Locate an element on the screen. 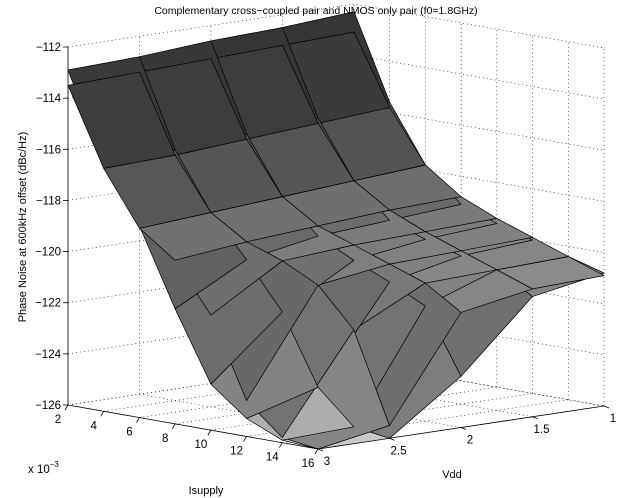 Image resolution: width=623 pixels, height=498 pixels. x-tick-label: 14 is located at coordinates (272, 458).